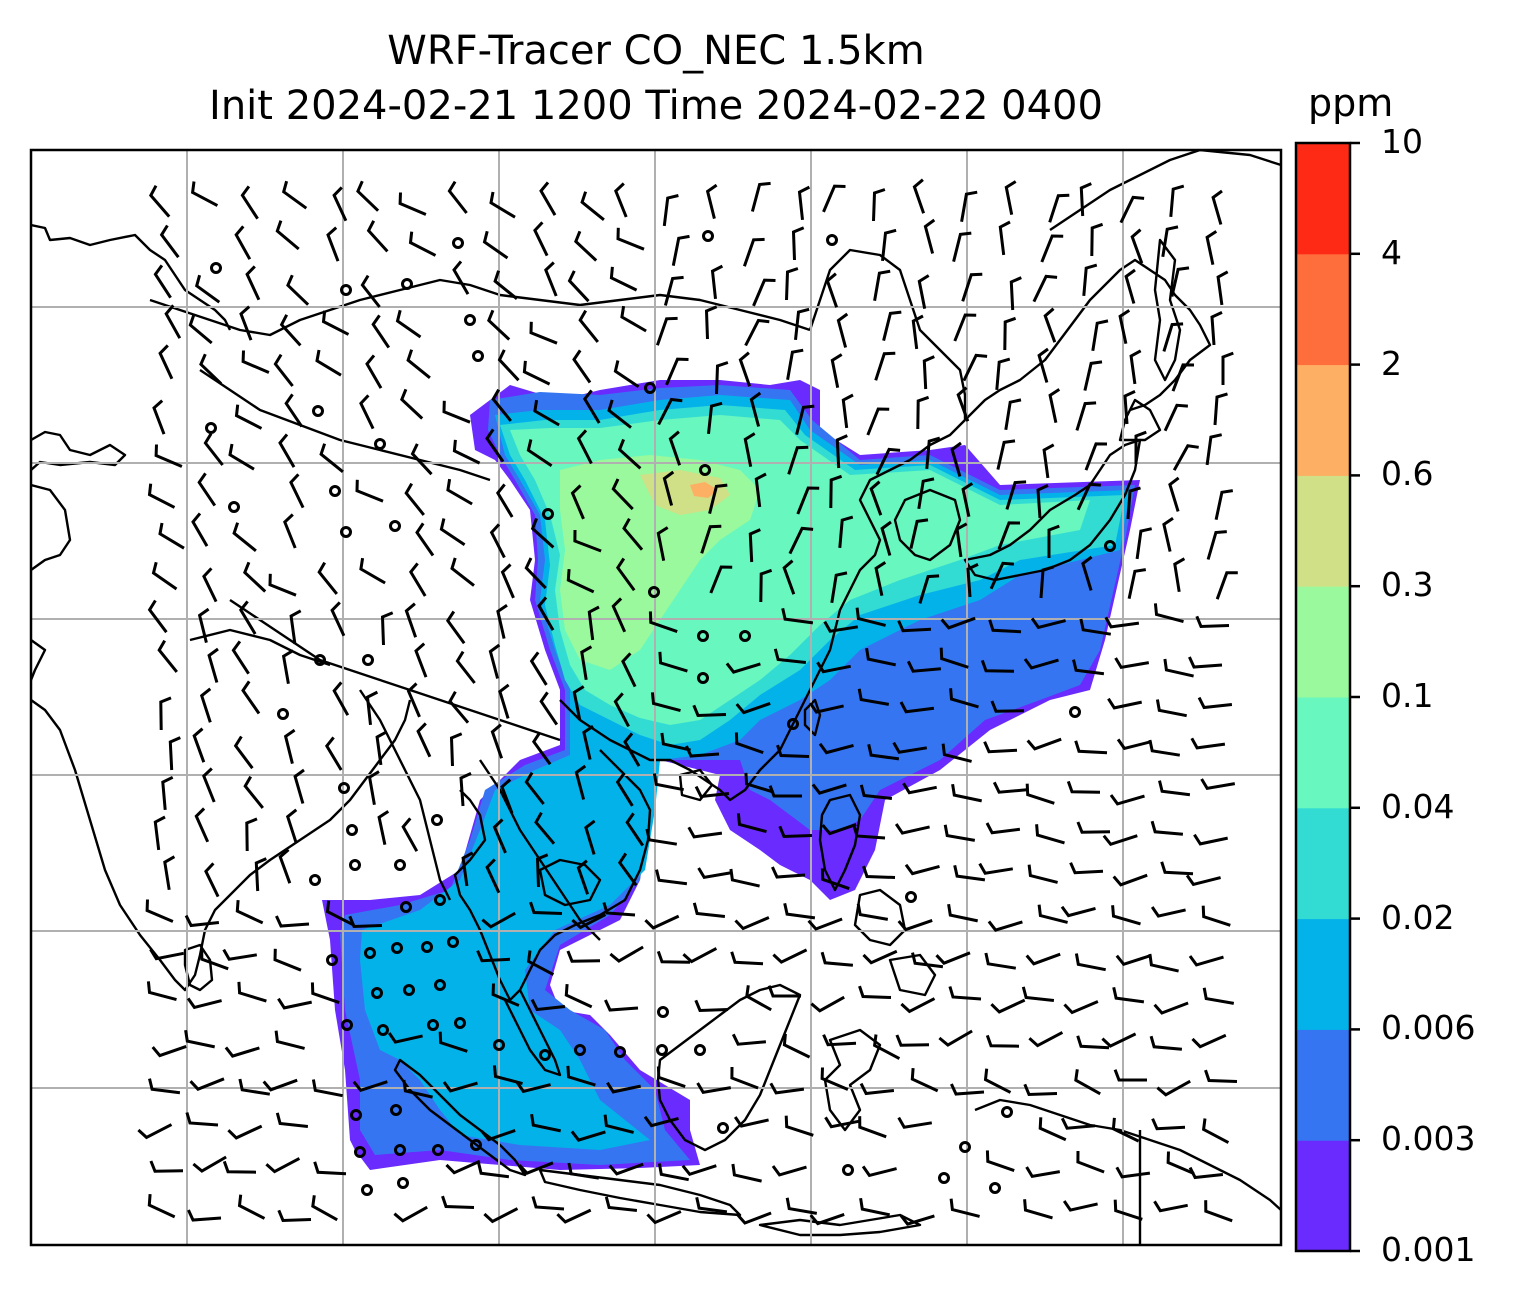  Describe the element at coordinates (895, 942) in the screenshot. I see `coast-philippines-south` at that location.